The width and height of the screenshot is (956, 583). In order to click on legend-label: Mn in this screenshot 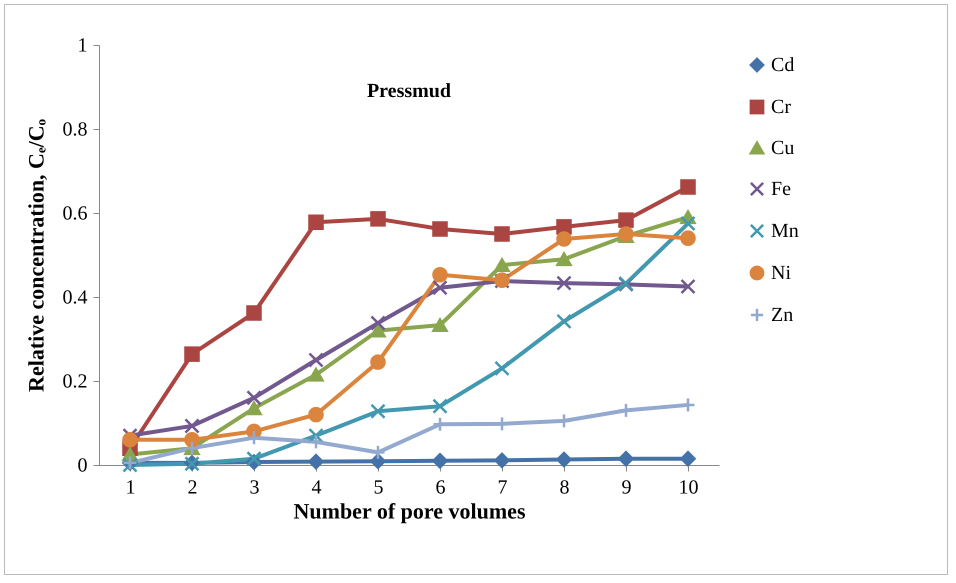, I will do `click(785, 231)`.